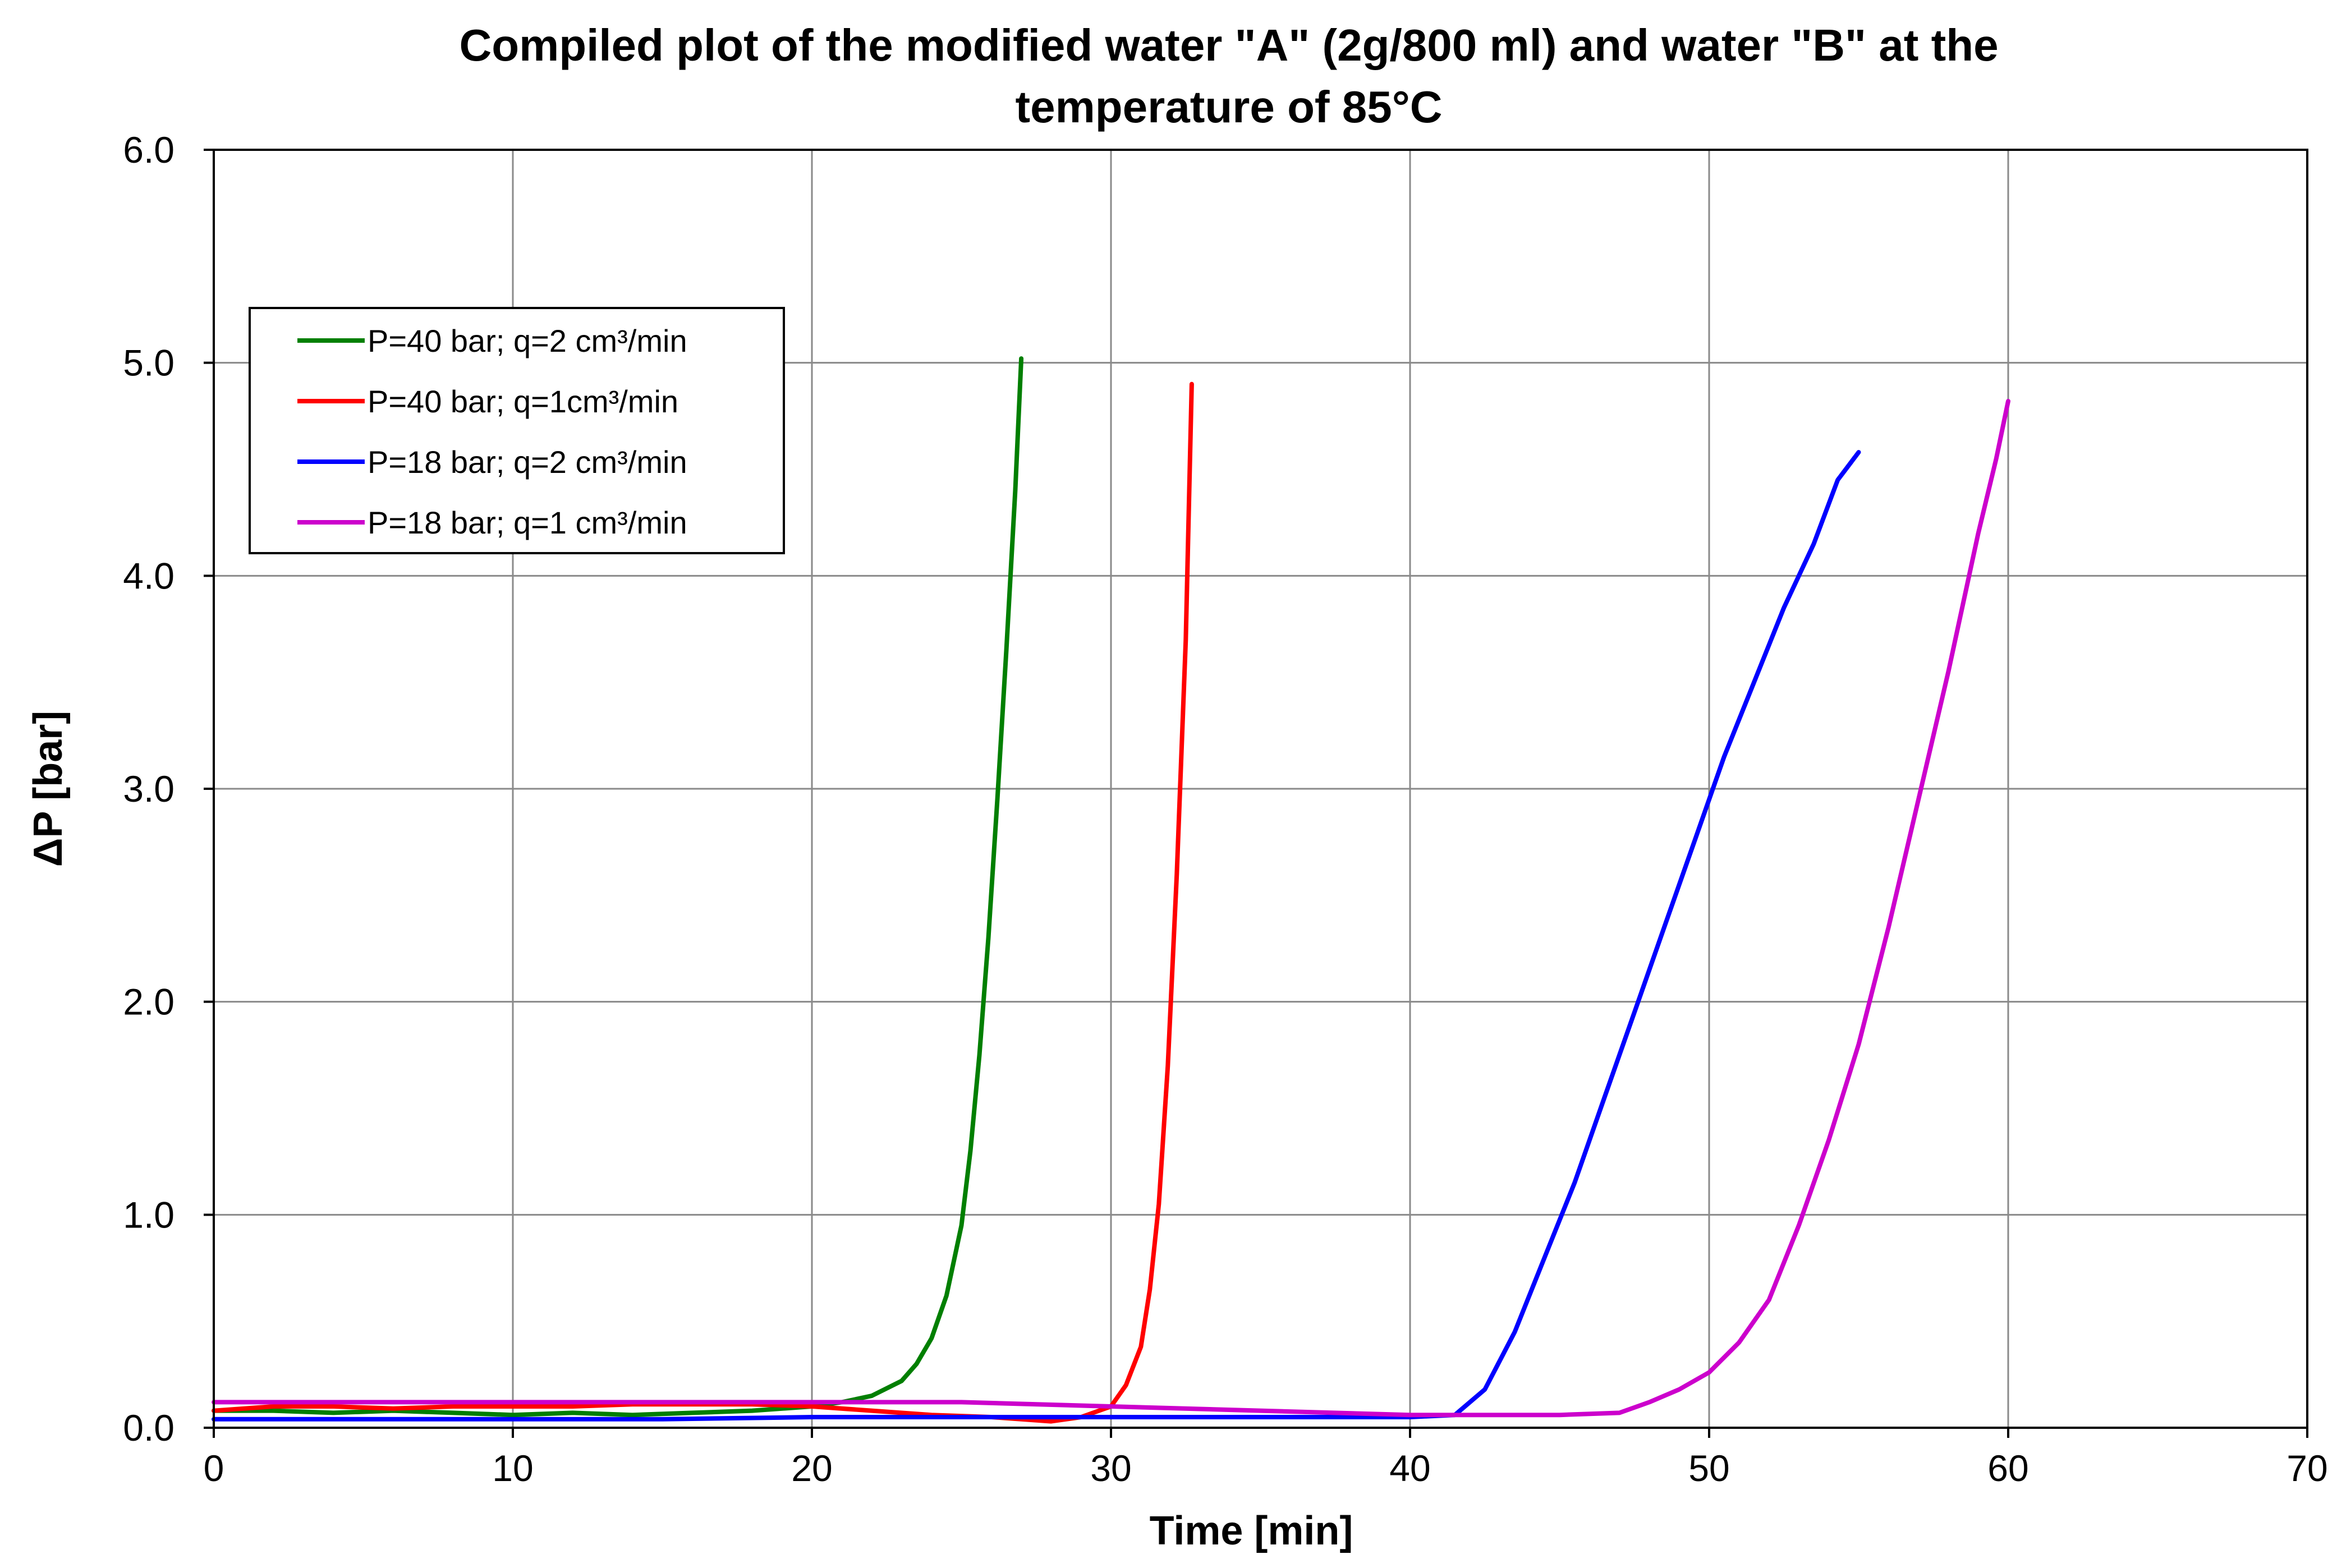 The image size is (2337, 1568). I want to click on x-axis-title: Time [min], so click(1251, 1531).